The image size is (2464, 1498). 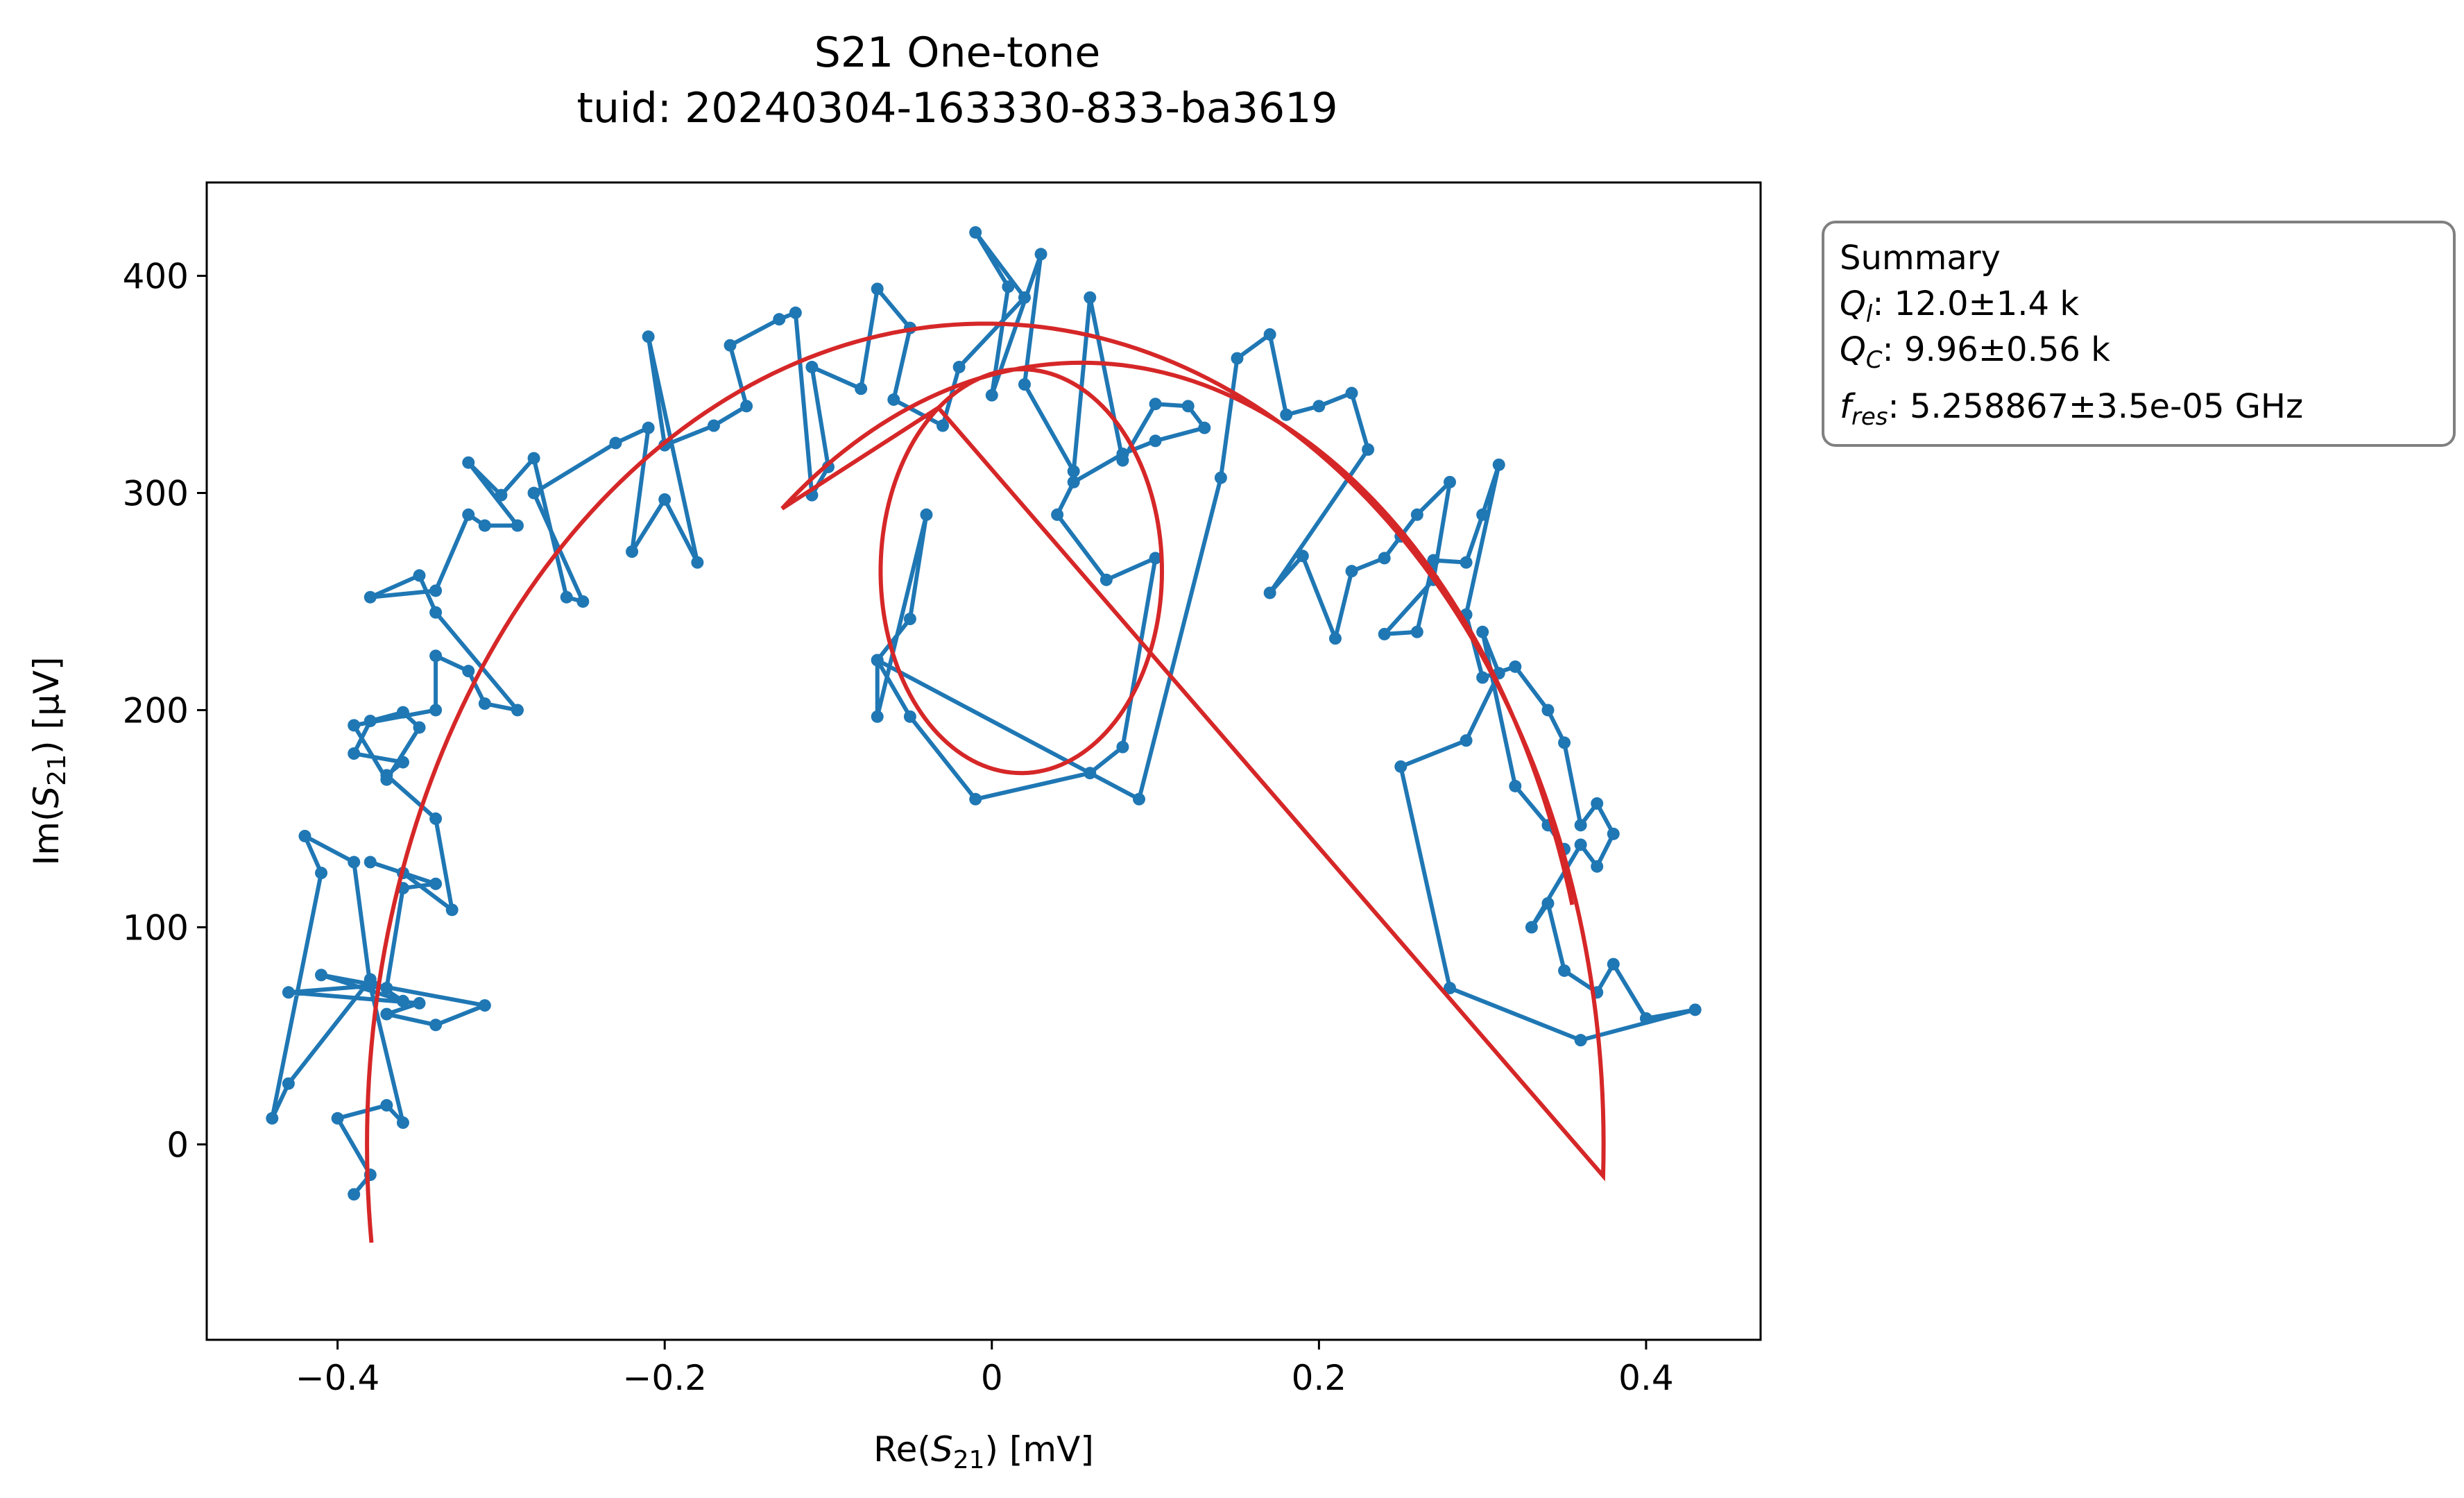 I want to click on y-axis-label: Im(S21) [µV], so click(x=48, y=761).